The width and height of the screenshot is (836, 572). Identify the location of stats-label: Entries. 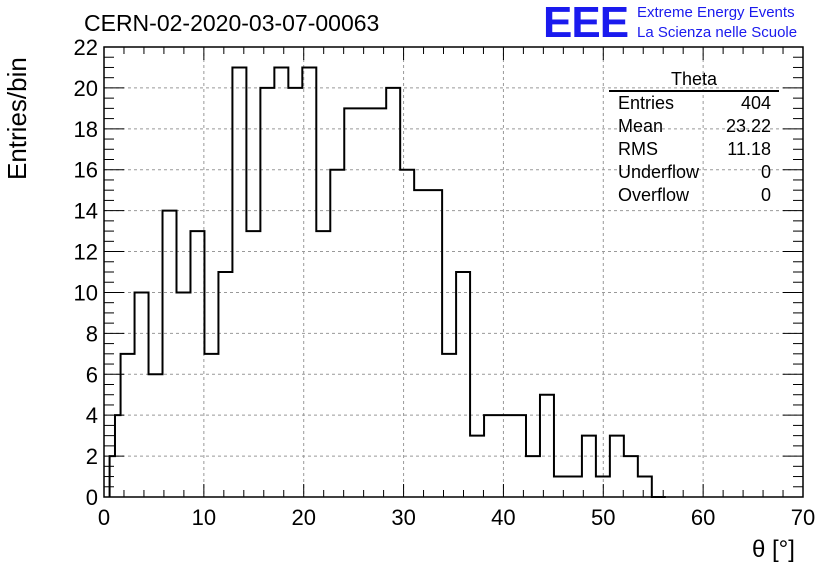
(646, 103).